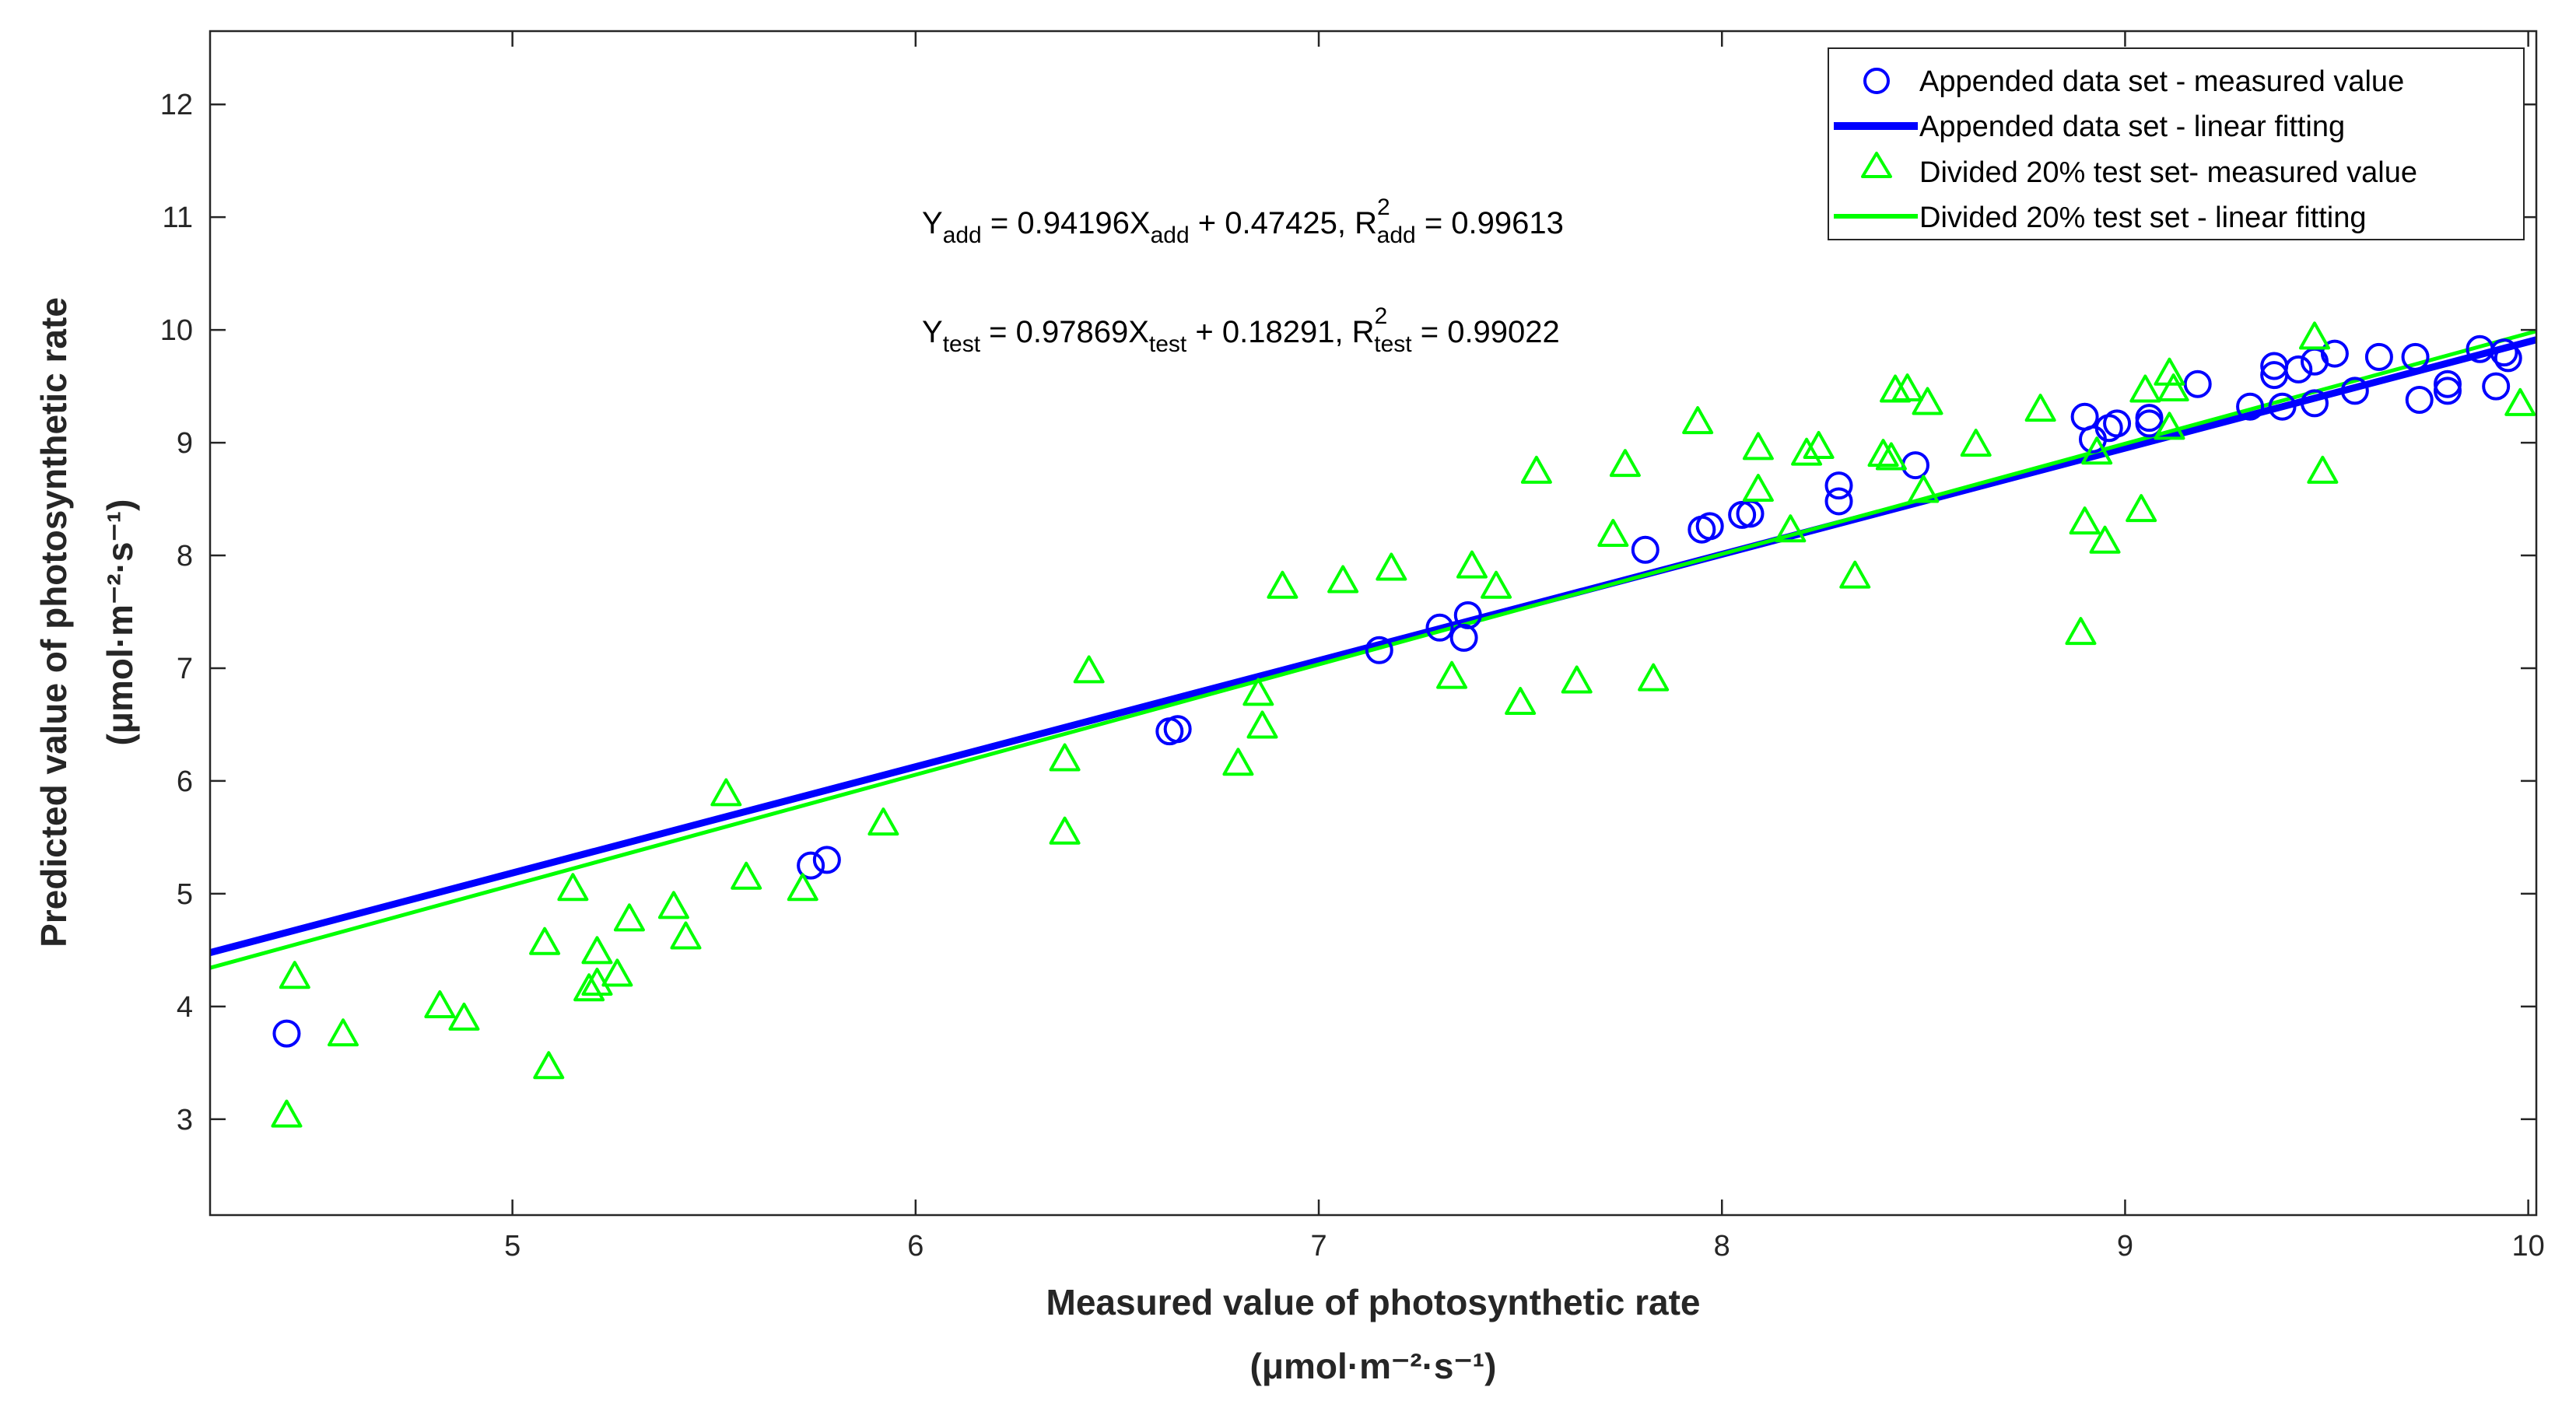 Image resolution: width=2576 pixels, height=1422 pixels. I want to click on y-axis-units: (μmol·m⁻²·s⁻¹), so click(120, 622).